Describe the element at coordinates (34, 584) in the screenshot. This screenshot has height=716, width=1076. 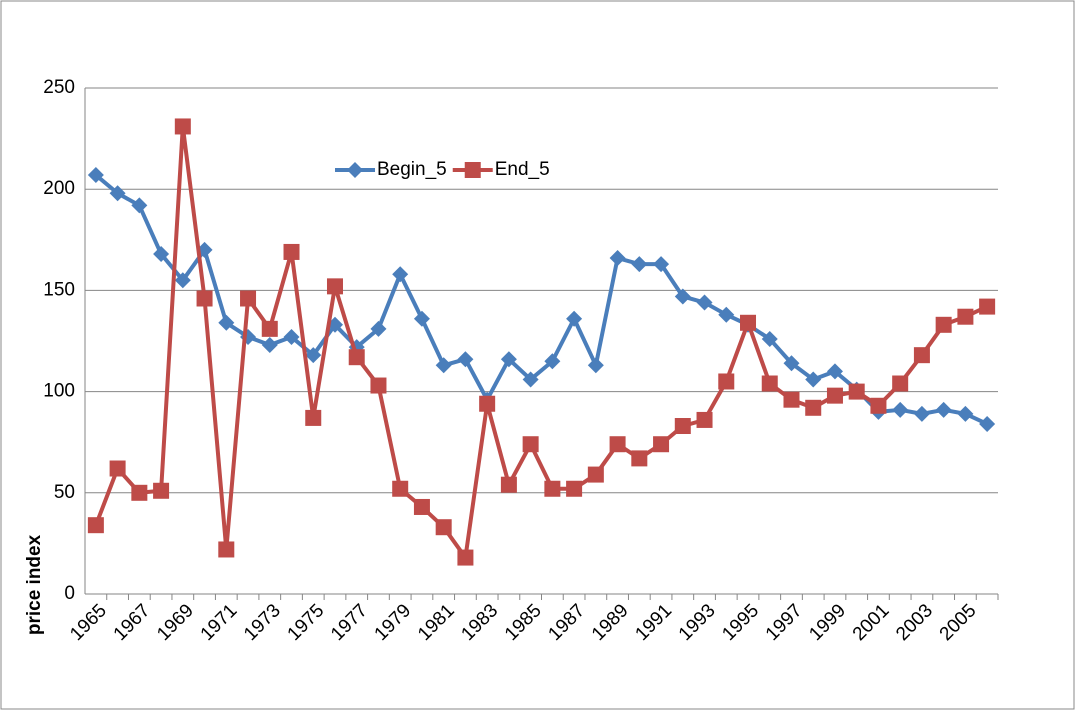
I see `y-axis-label: price index` at that location.